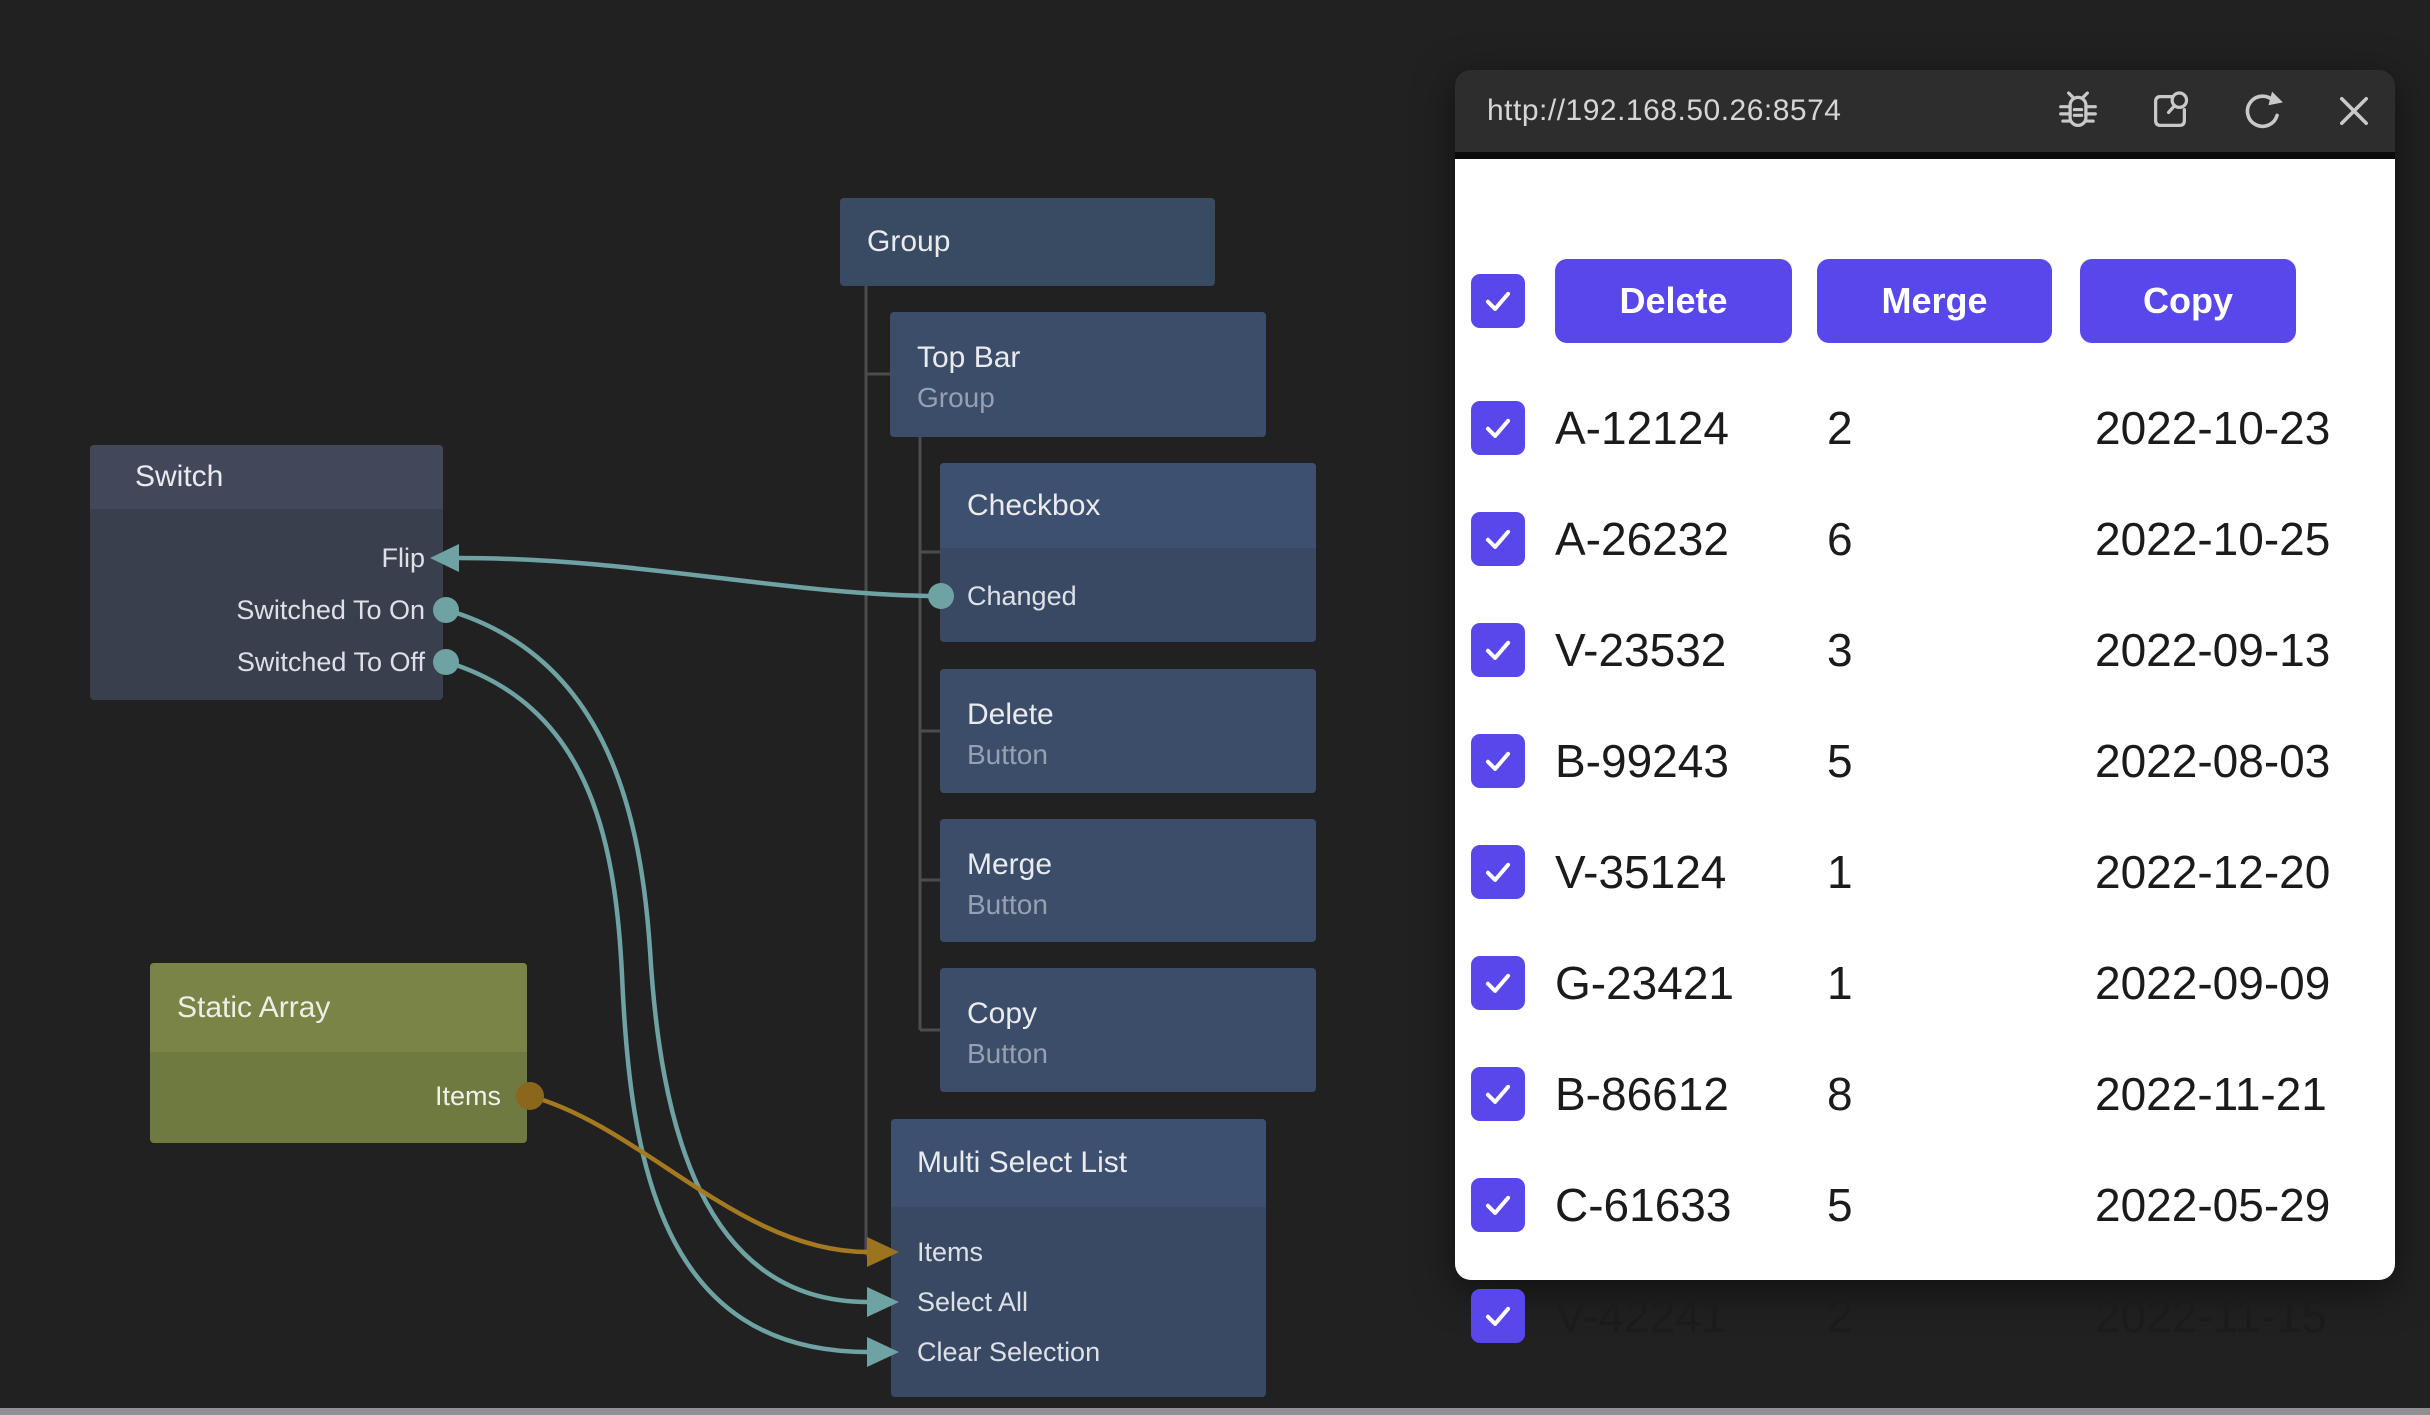 The width and height of the screenshot is (2430, 1415). What do you see at coordinates (1642, 539) in the screenshot?
I see `row-id: A-26232` at bounding box center [1642, 539].